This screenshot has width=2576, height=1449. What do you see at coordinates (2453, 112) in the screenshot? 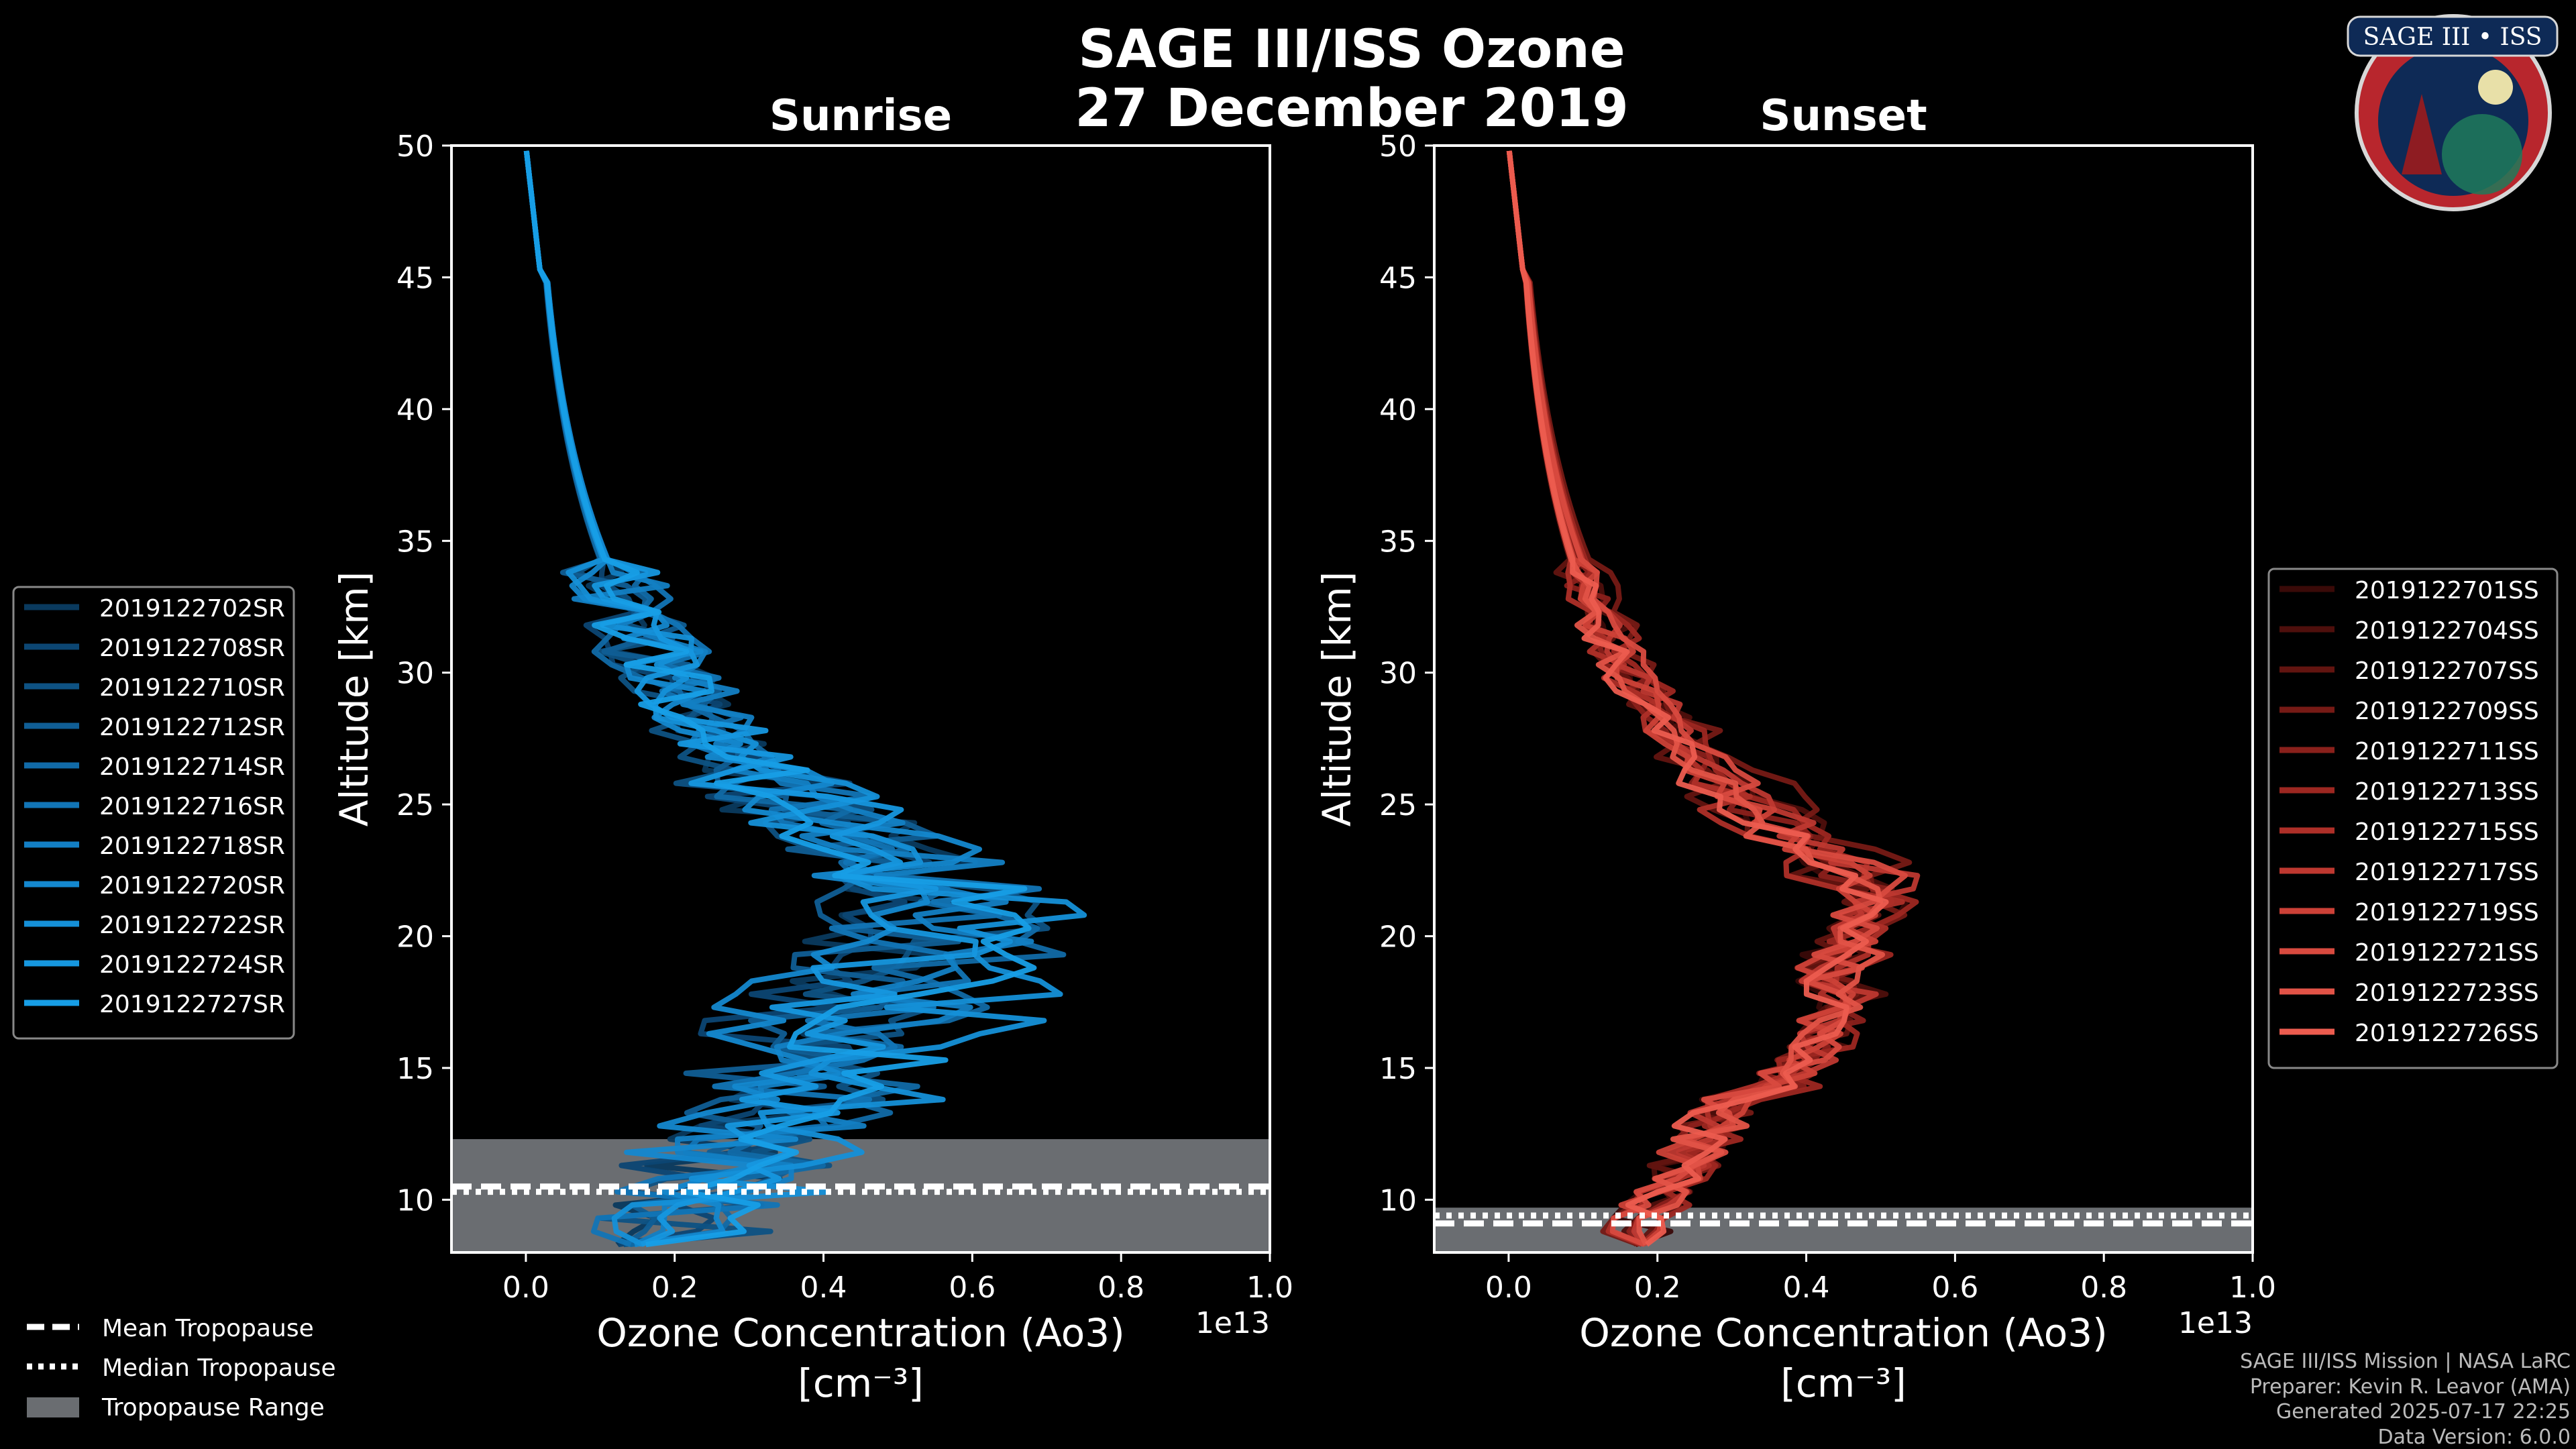
I see `sage-iii-iss-logo: SAGE III • ISS` at bounding box center [2453, 112].